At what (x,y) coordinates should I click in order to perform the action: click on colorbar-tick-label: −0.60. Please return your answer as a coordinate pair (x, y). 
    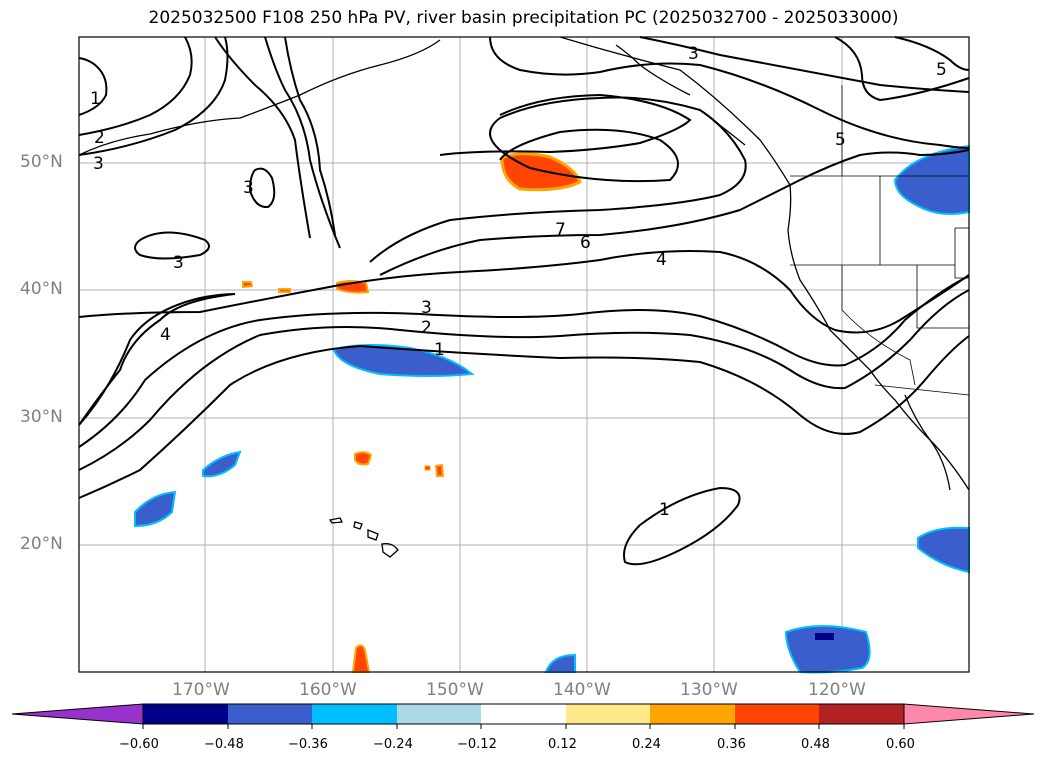
    Looking at the image, I should click on (139, 744).